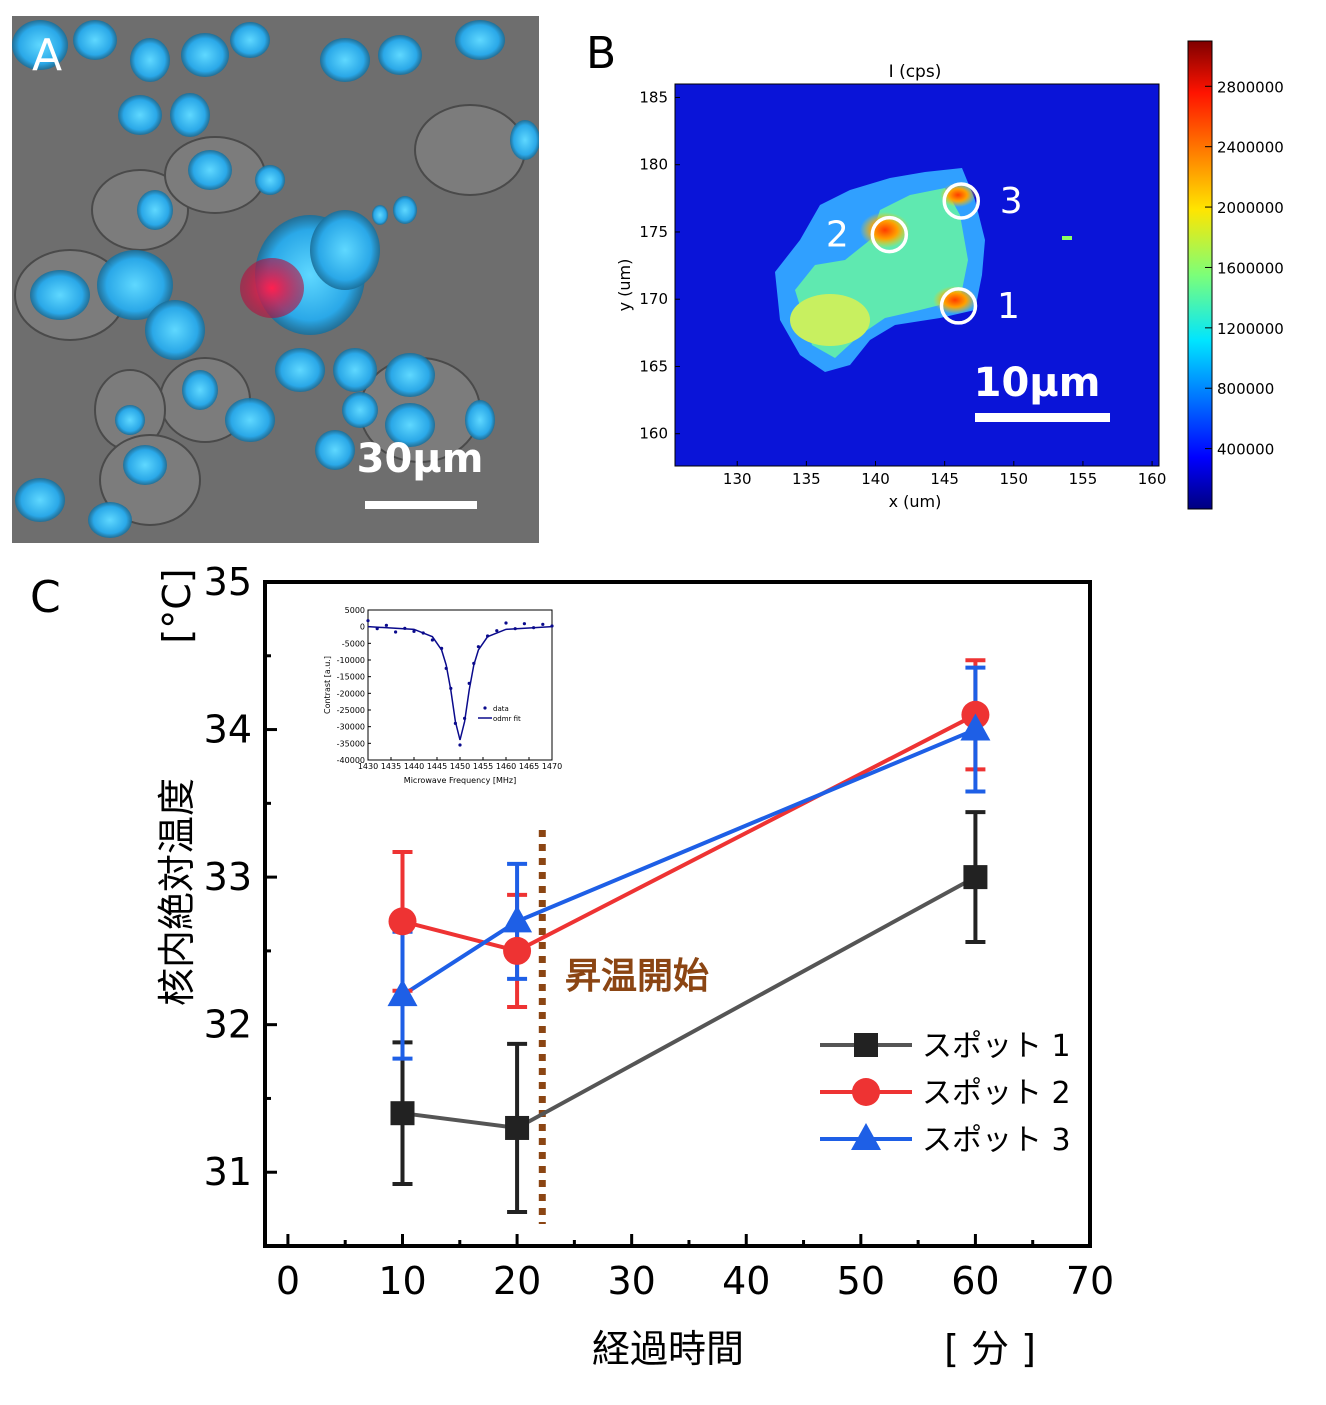 The height and width of the screenshot is (1405, 1326). Describe the element at coordinates (668, 1349) in the screenshot. I see `x-axis-label: 経過時間` at that location.